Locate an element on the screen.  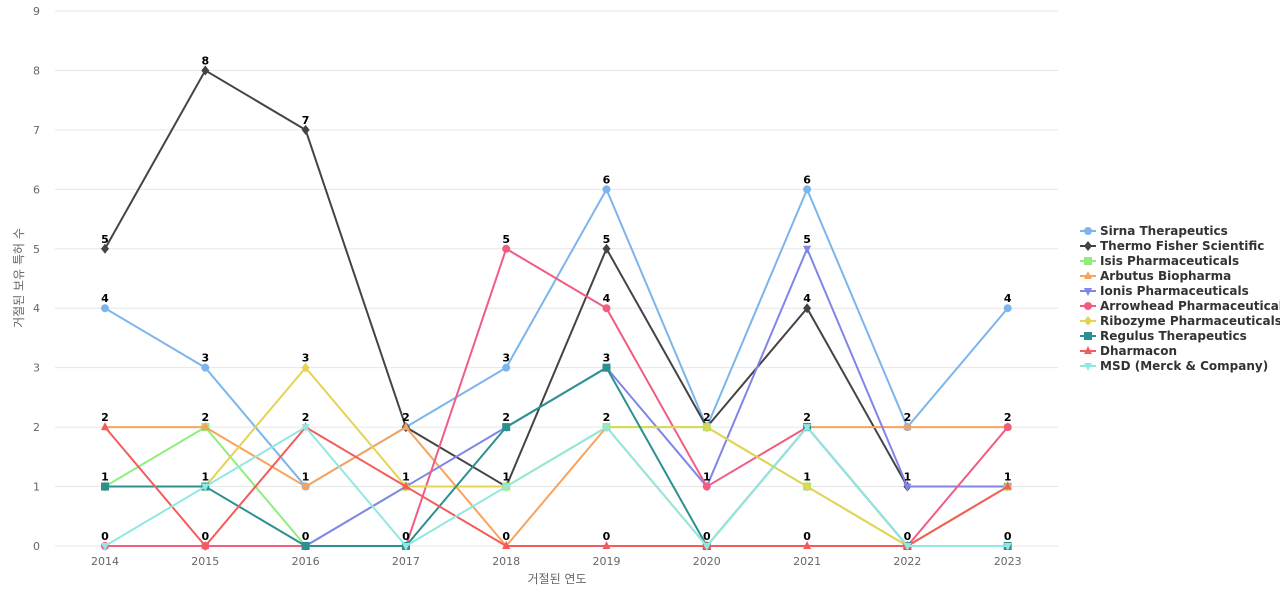
x-tick-label: 2018 is located at coordinates (506, 561).